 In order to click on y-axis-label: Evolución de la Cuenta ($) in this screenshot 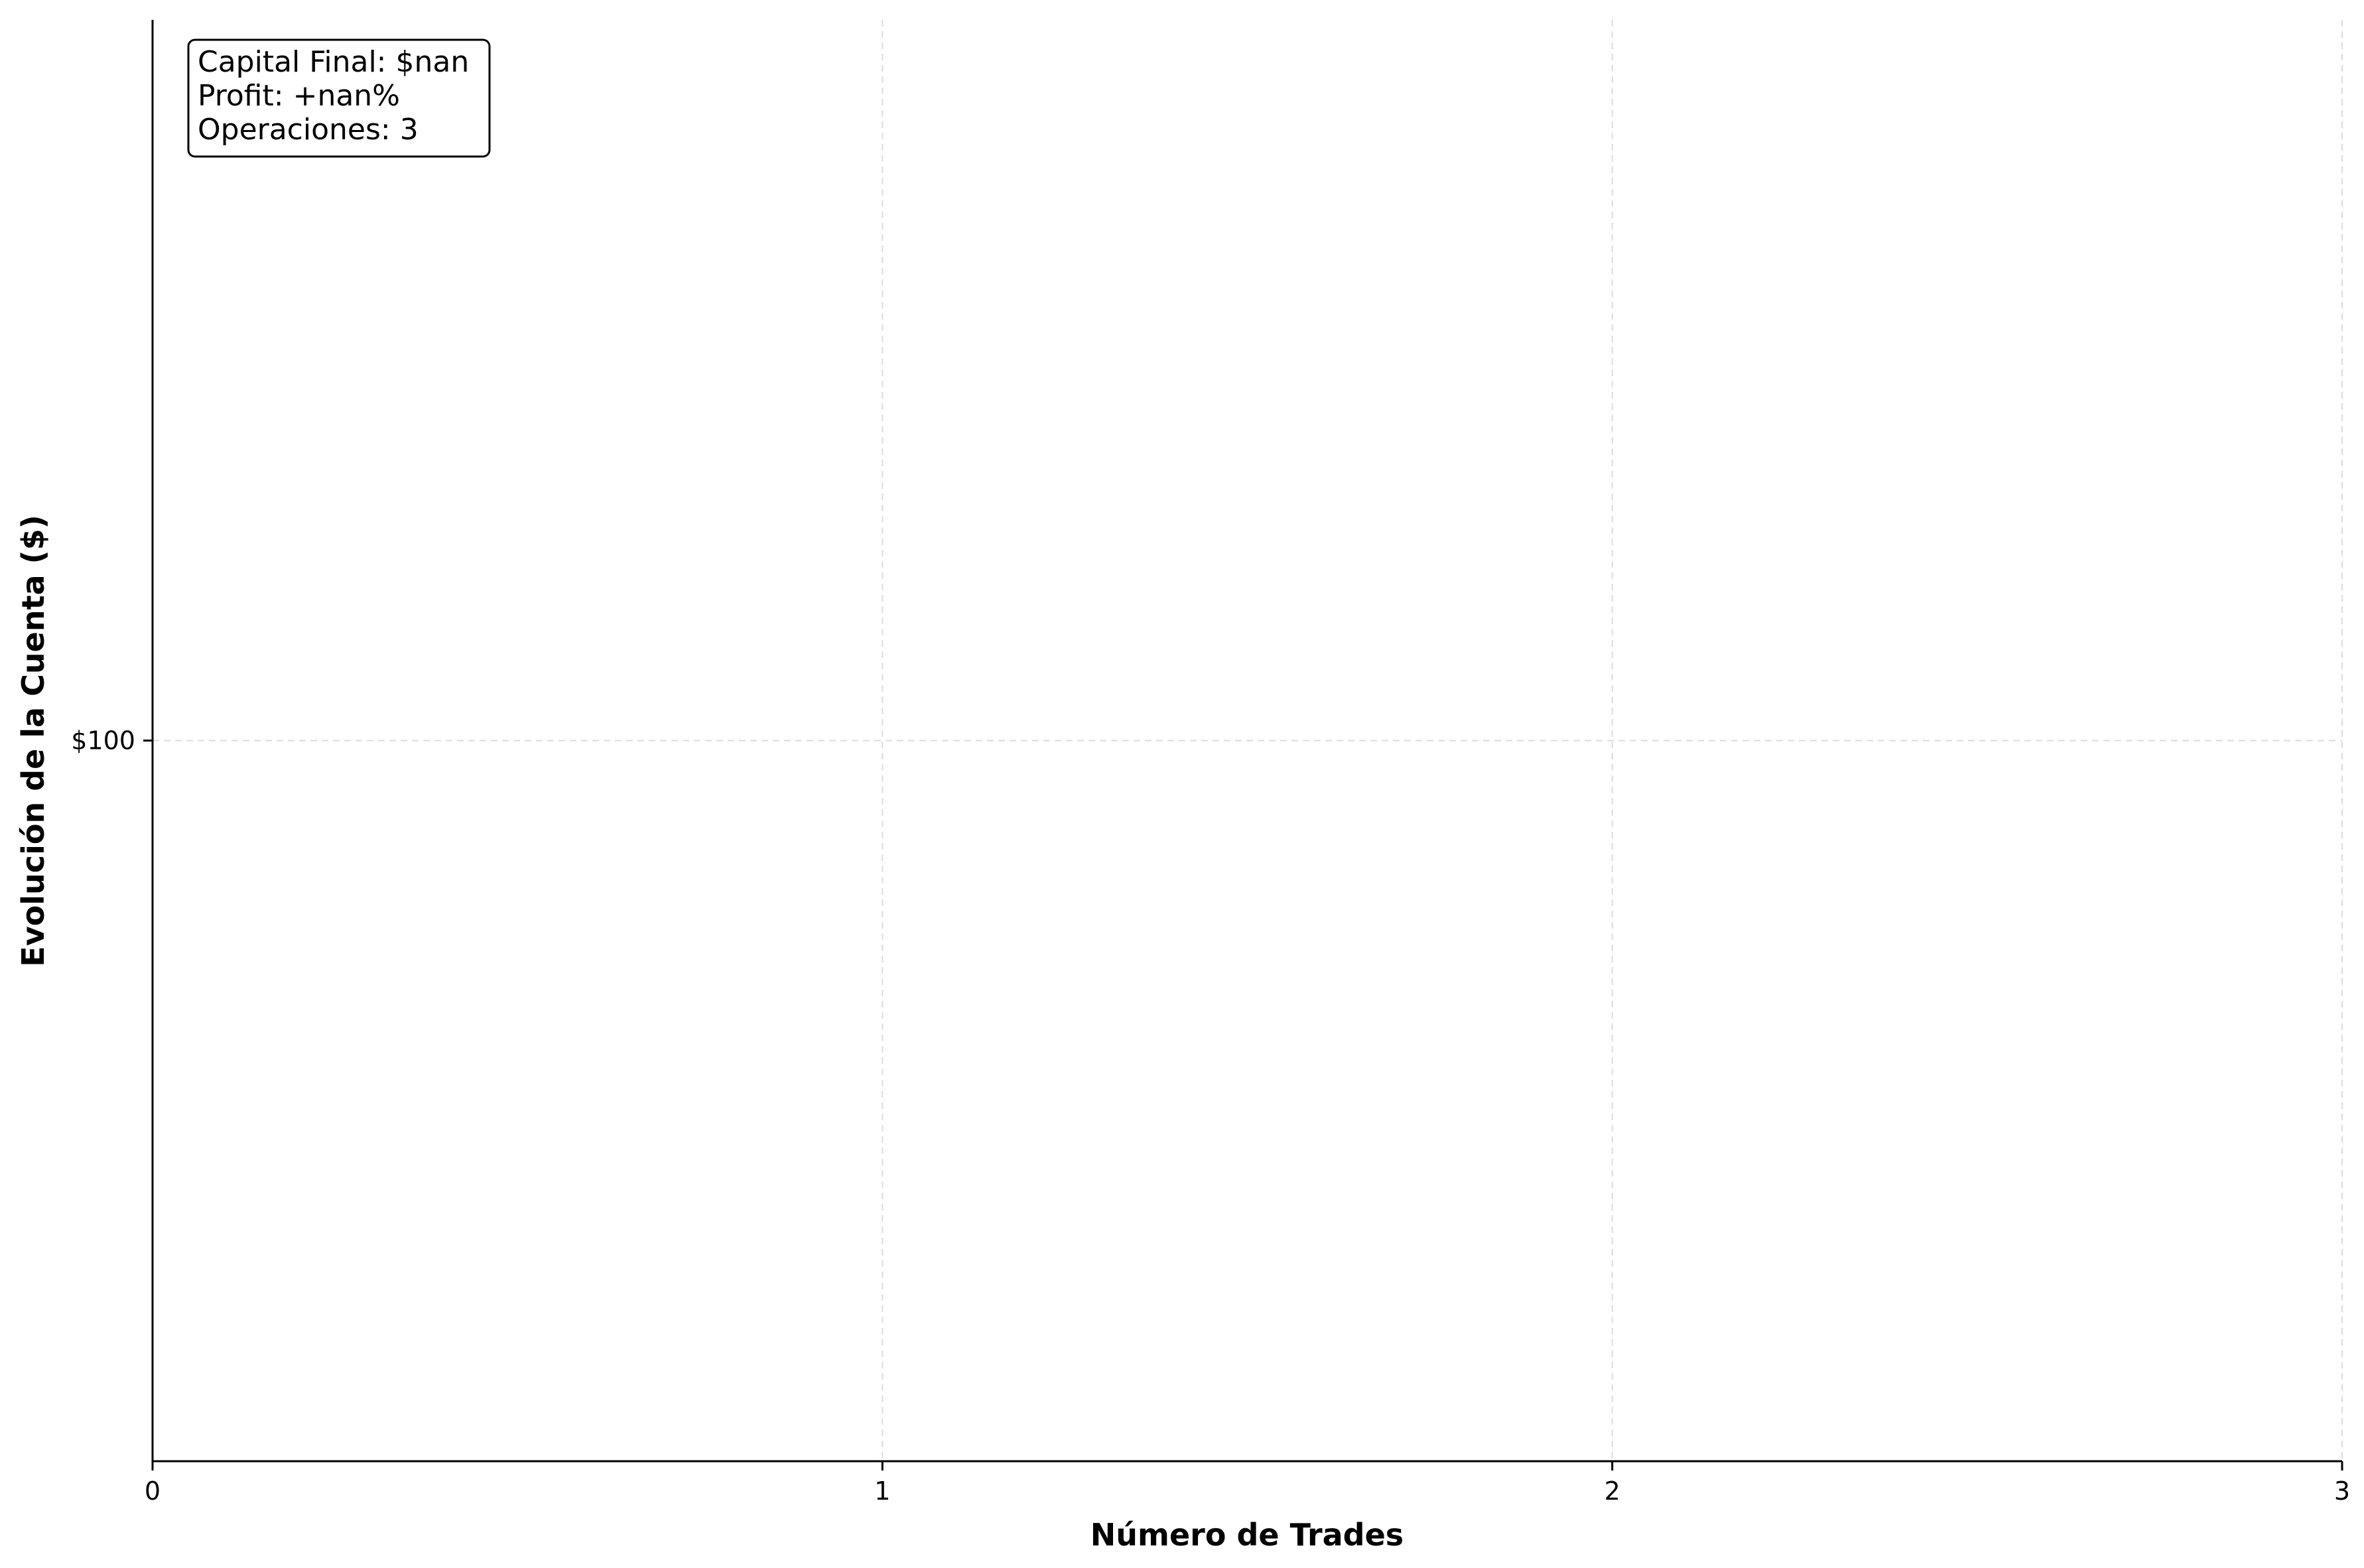, I will do `click(33, 740)`.